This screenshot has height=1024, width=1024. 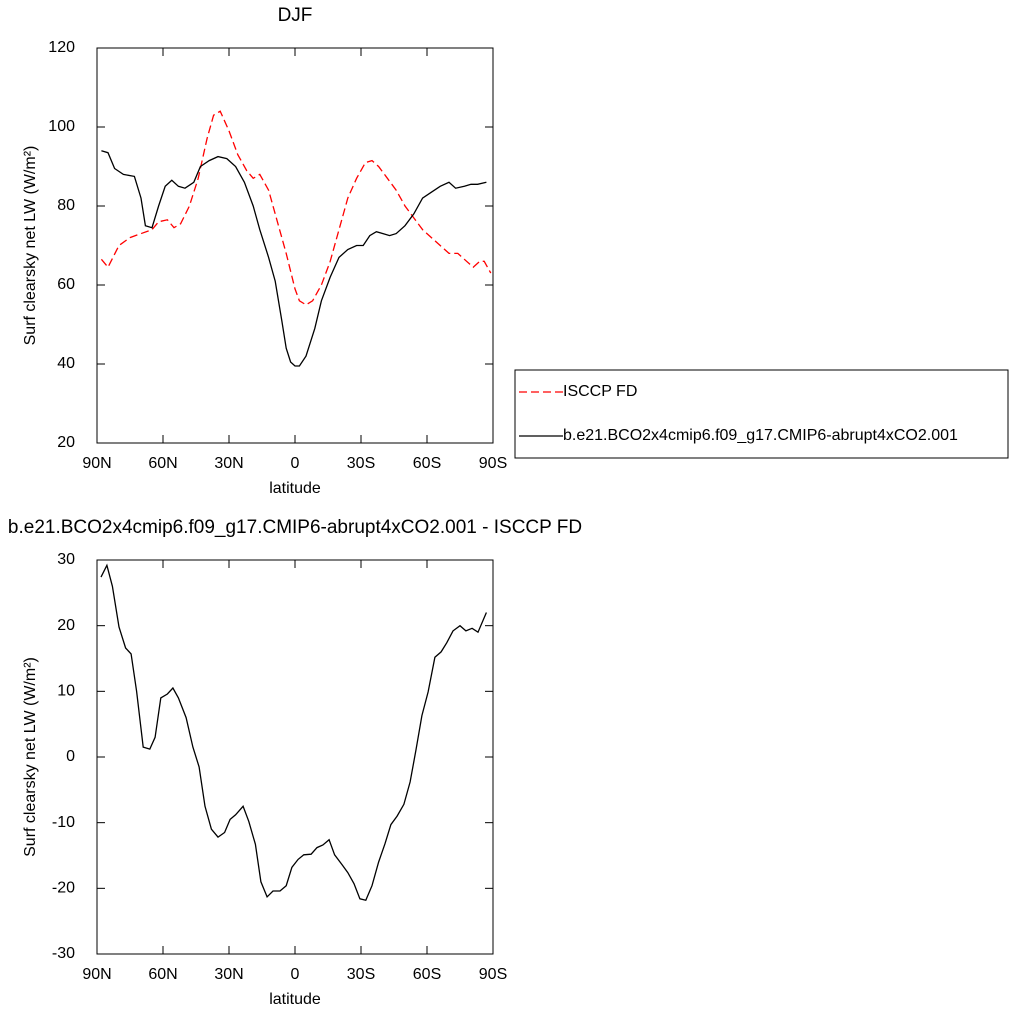 I want to click on chart-title: DJF, so click(x=295, y=15).